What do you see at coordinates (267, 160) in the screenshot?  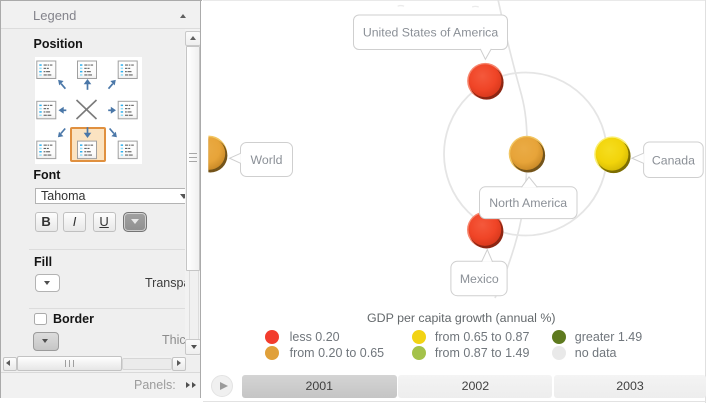 I see `svg-text: World` at bounding box center [267, 160].